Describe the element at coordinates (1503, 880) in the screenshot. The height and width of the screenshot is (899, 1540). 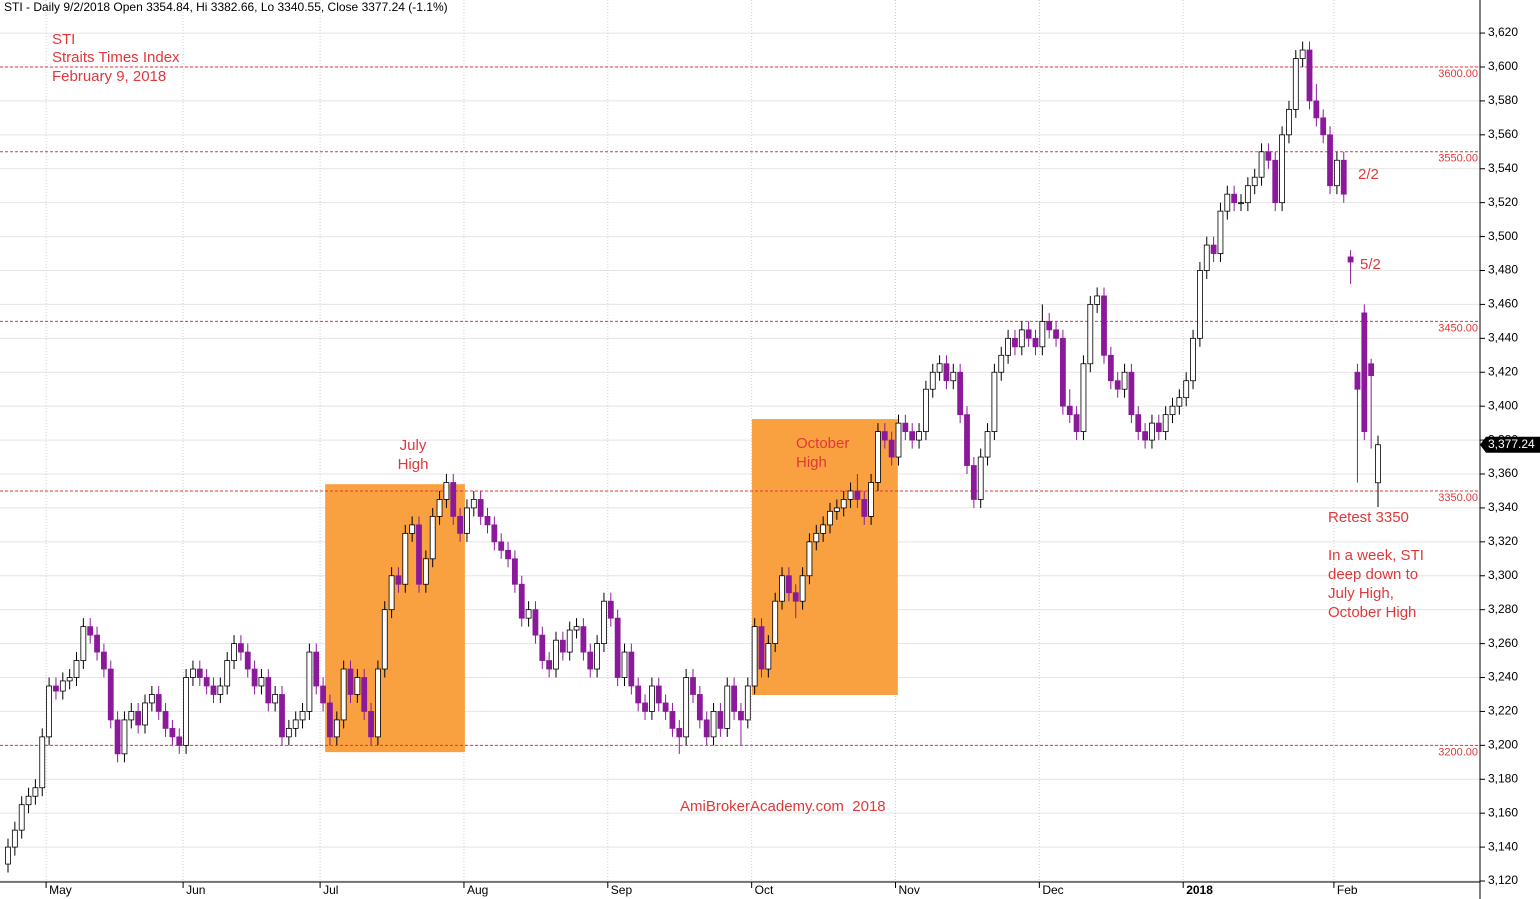
I see `y-tick-label: 3,120` at that location.